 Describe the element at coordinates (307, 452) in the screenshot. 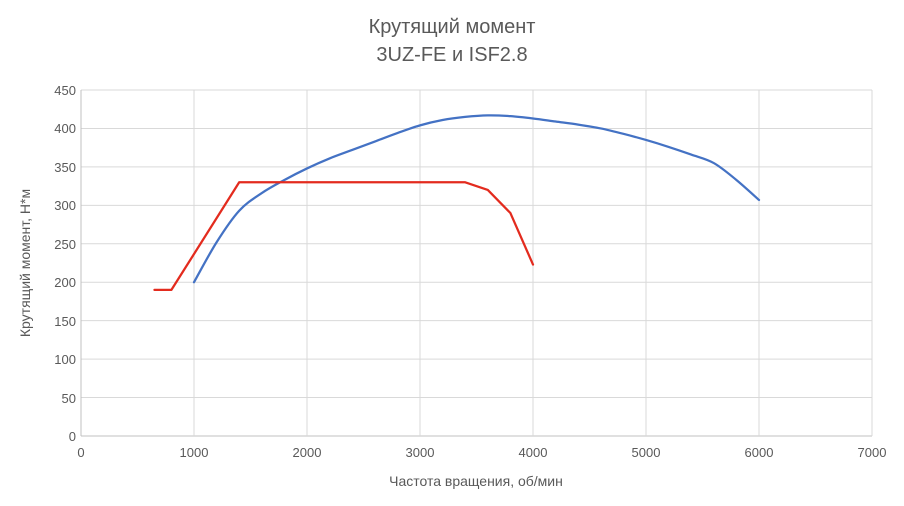

I see `x-tick-label: 2000` at that location.